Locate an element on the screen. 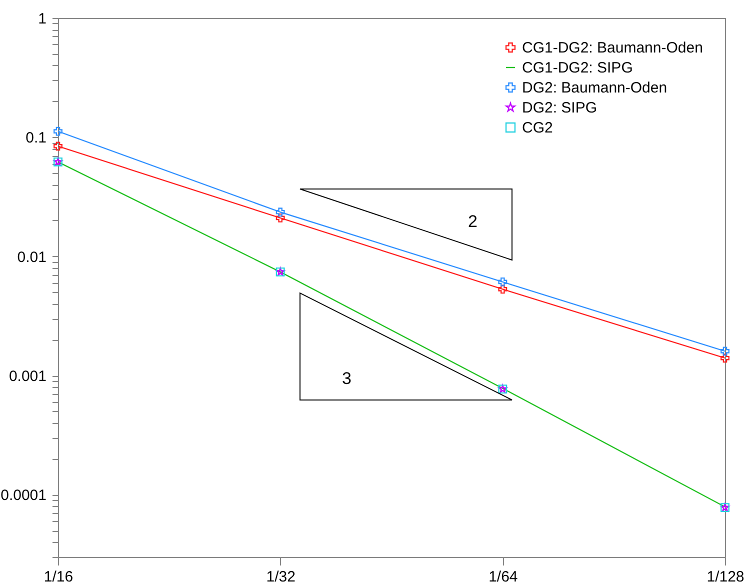  legend-label: CG2 is located at coordinates (537, 128).